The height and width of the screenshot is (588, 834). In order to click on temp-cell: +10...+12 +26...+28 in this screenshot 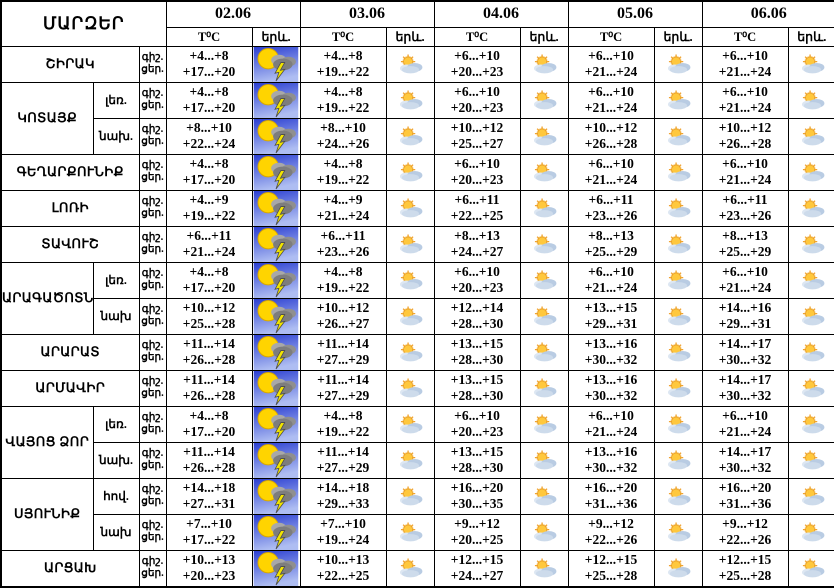, I will do `click(611, 136)`.